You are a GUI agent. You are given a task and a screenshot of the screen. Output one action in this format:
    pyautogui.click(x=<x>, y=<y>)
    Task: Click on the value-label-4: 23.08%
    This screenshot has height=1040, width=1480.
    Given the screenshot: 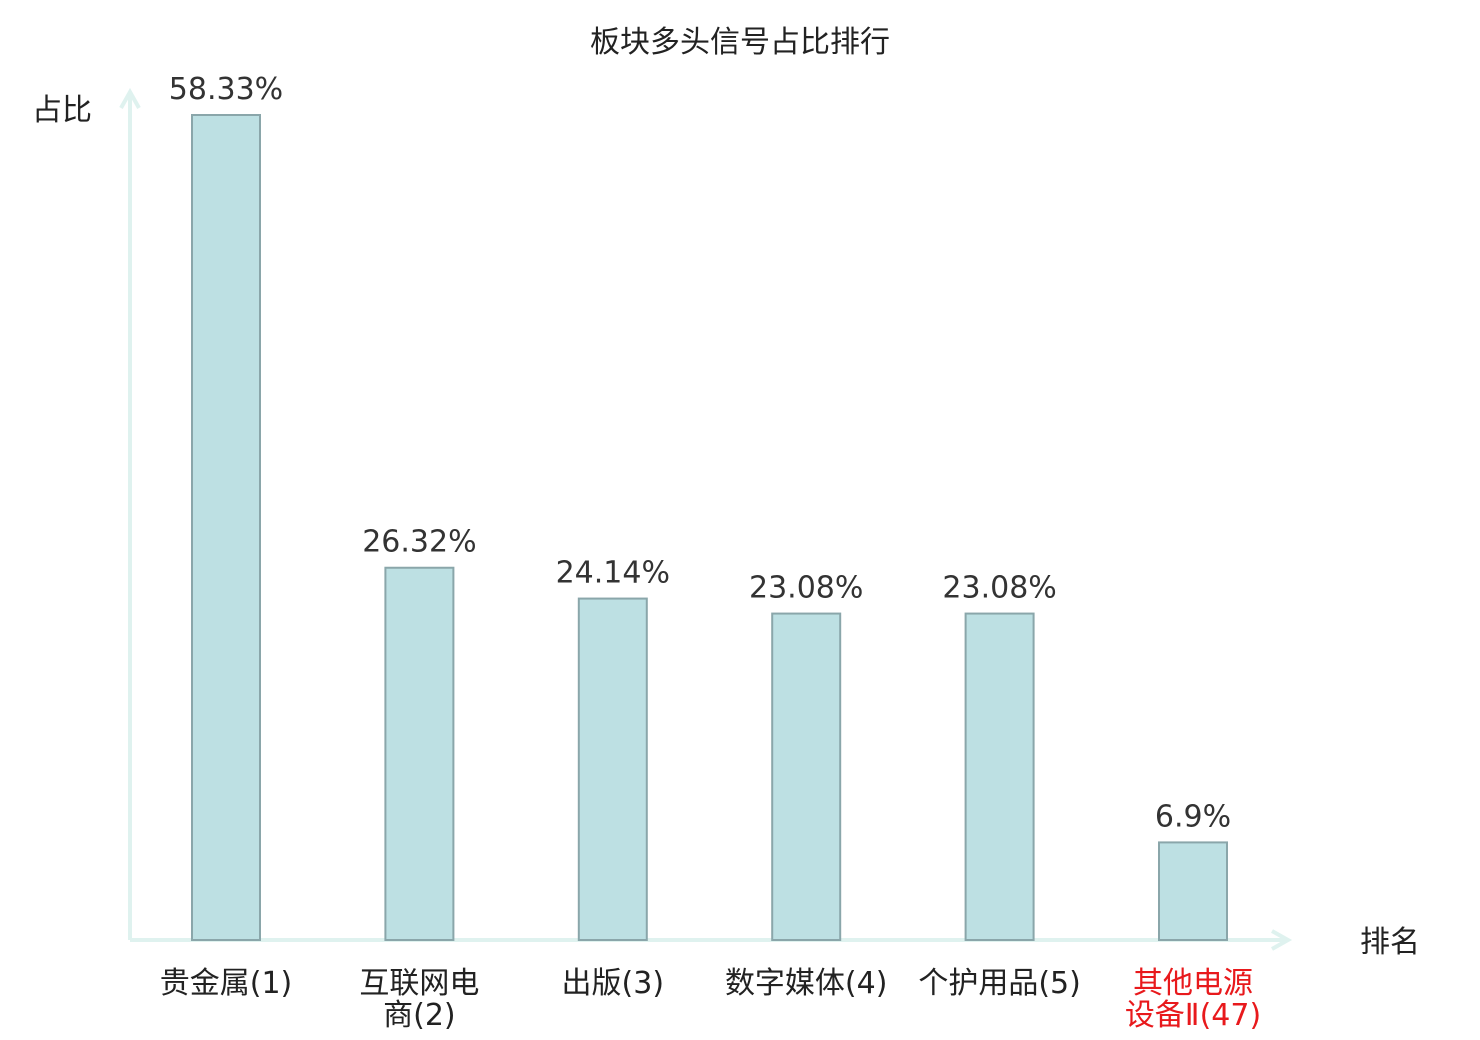 What is the action you would take?
    pyautogui.click(x=806, y=588)
    